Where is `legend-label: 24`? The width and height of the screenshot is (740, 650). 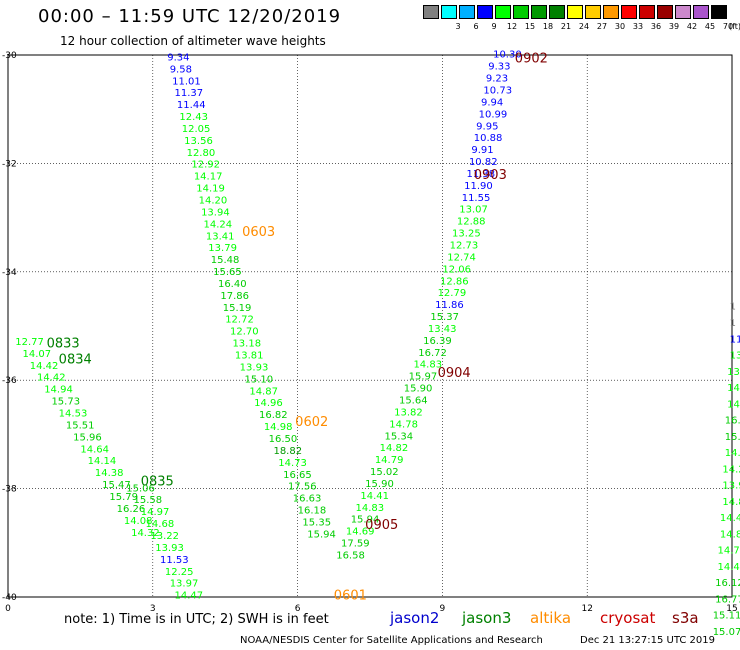
legend-label: 24 is located at coordinates (584, 26).